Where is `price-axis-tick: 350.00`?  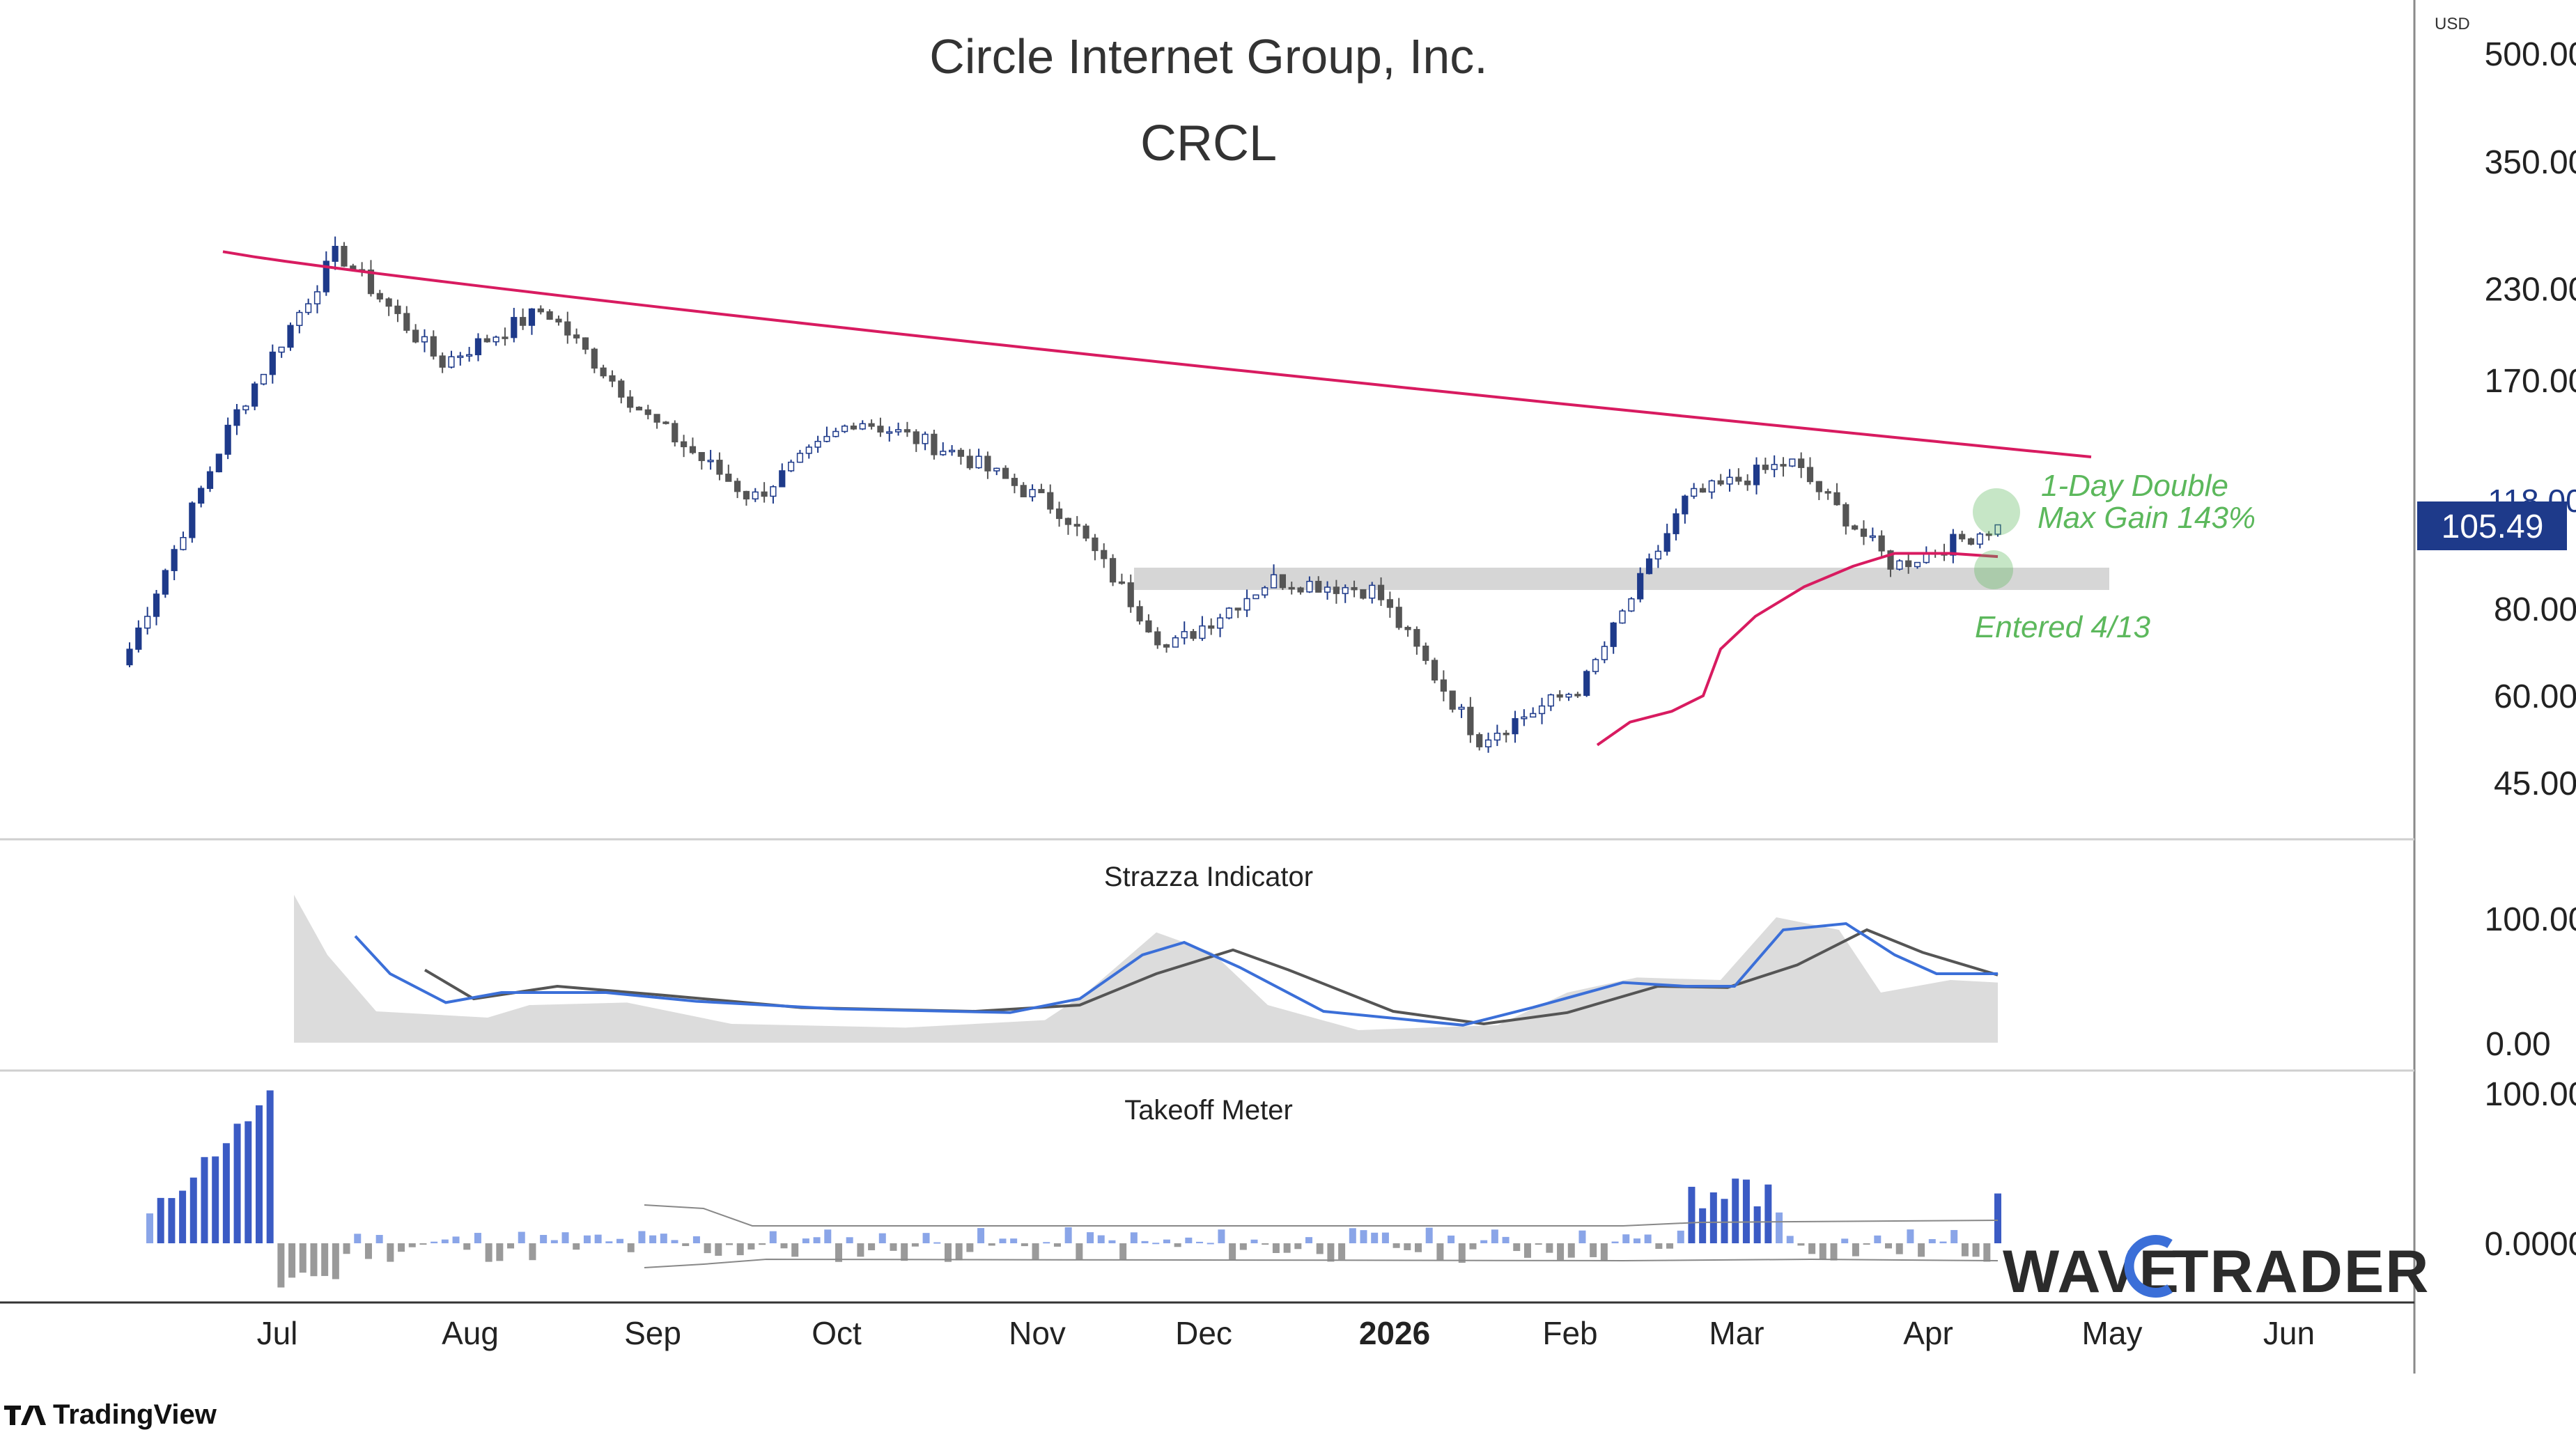
price-axis-tick: 350.00 is located at coordinates (2530, 162).